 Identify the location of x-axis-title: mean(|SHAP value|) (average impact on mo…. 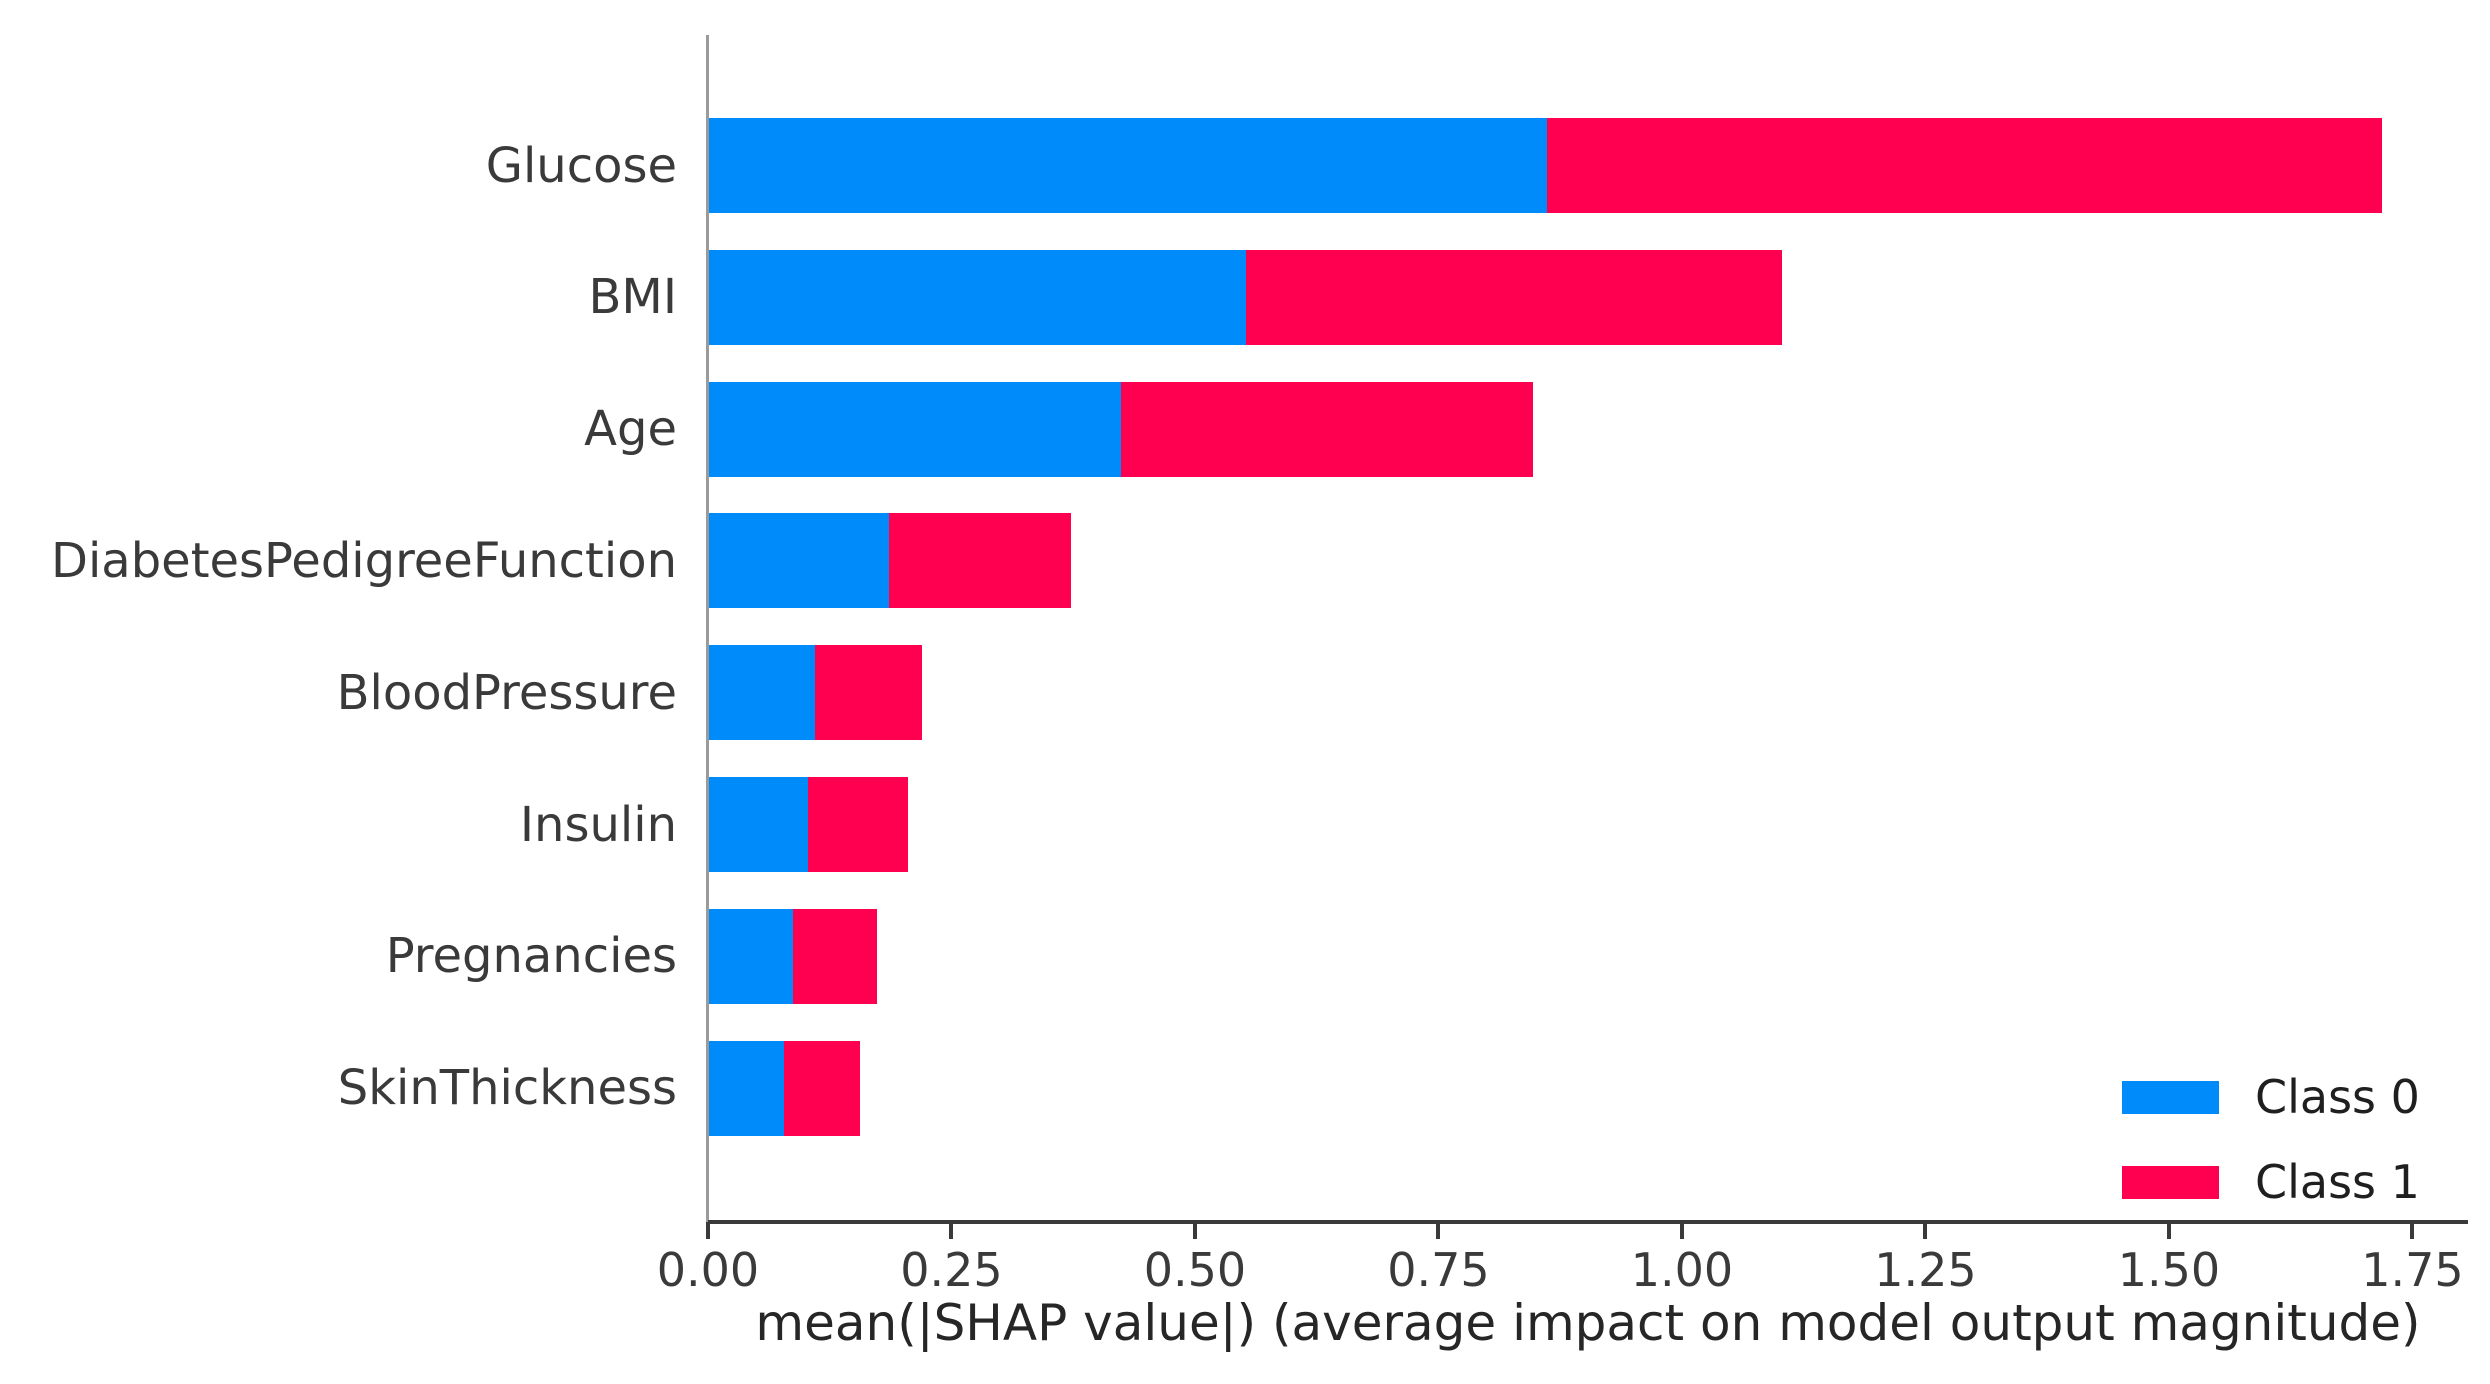
(1588, 1323).